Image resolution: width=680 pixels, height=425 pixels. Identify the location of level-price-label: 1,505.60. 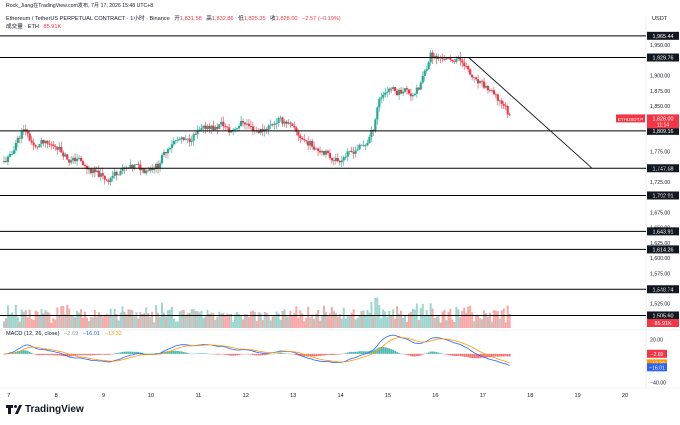
(663, 317).